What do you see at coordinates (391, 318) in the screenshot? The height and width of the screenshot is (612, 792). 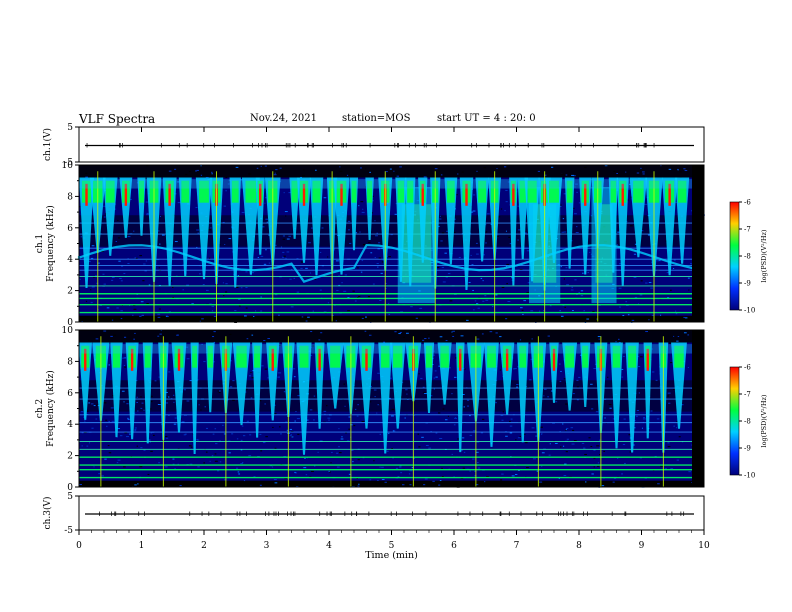 I see `low-freq-band` at bounding box center [391, 318].